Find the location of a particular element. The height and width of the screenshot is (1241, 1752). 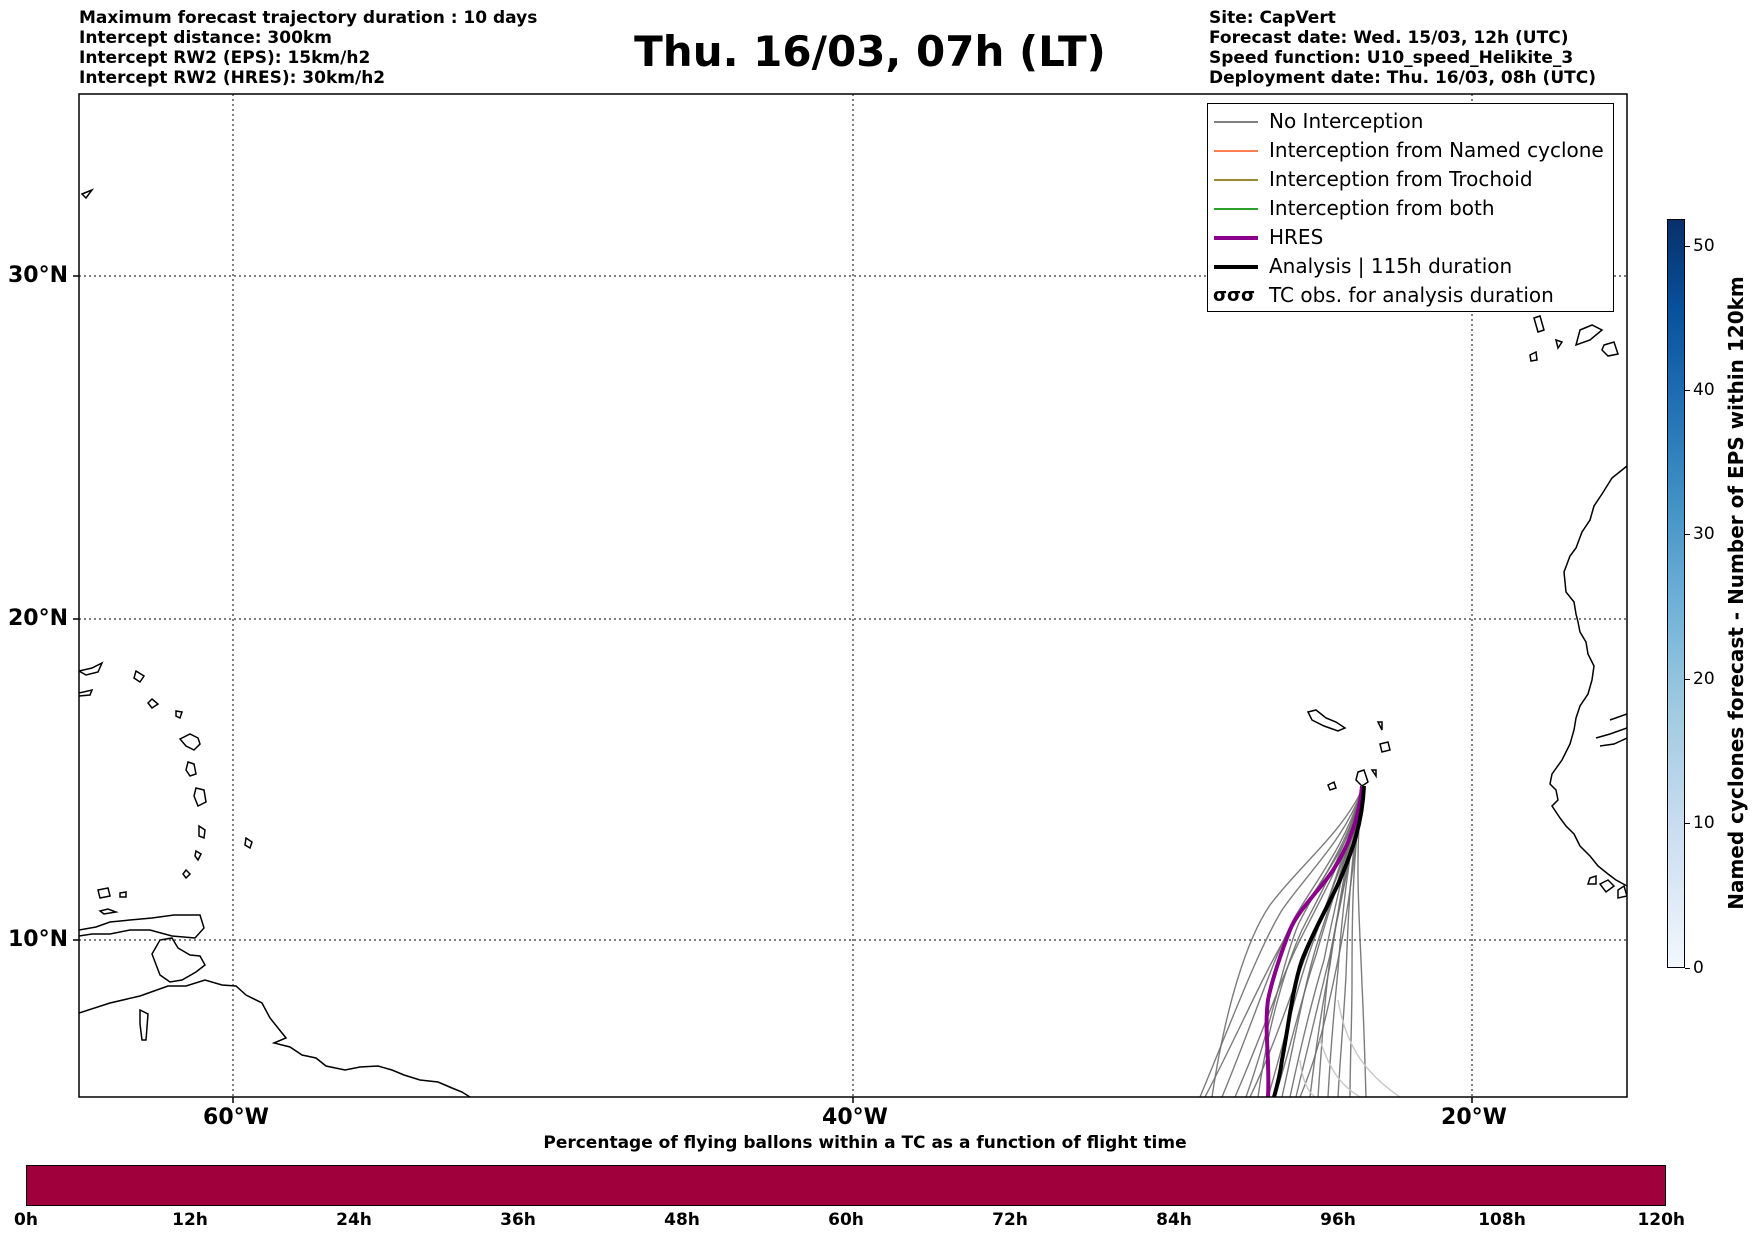

bonaire is located at coordinates (123, 894).